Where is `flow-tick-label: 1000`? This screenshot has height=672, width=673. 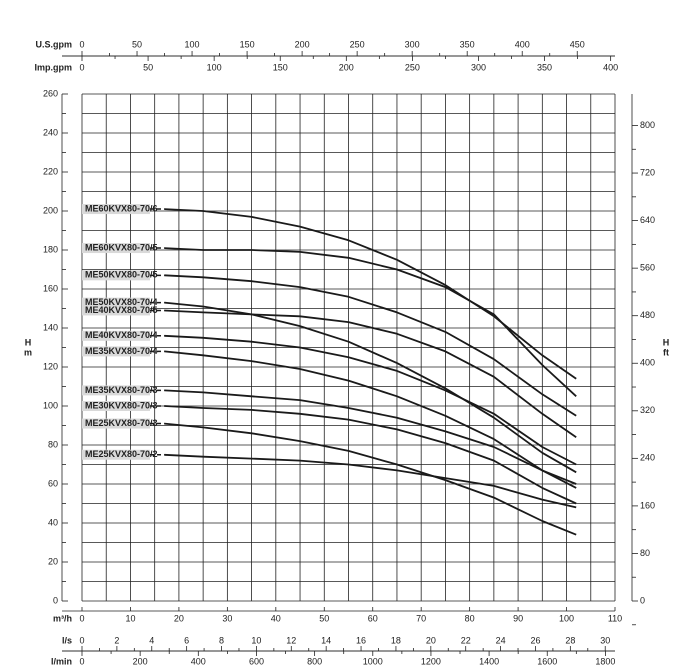 flow-tick-label: 1000 is located at coordinates (373, 661).